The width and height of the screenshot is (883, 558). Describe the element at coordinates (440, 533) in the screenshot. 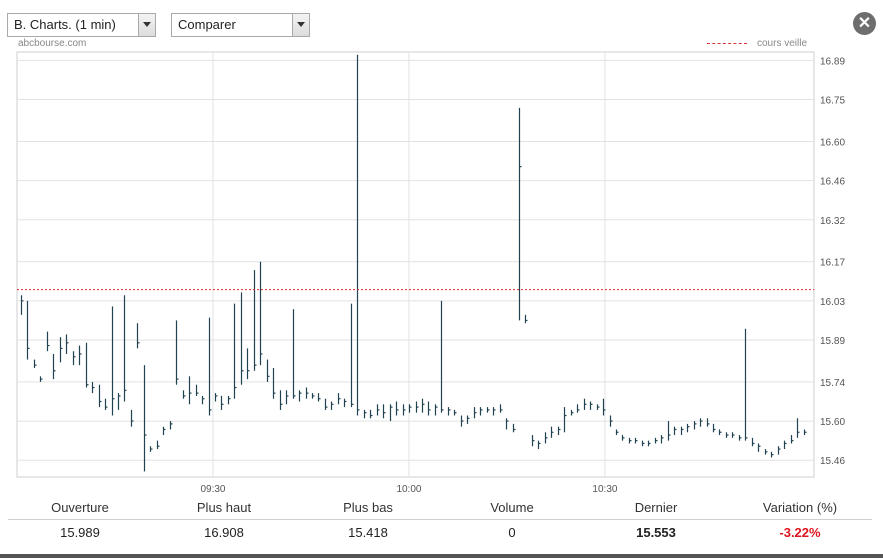

I see `stats-value-row: 15.989 16.908 15.418 0 15.553 -3.22%` at that location.